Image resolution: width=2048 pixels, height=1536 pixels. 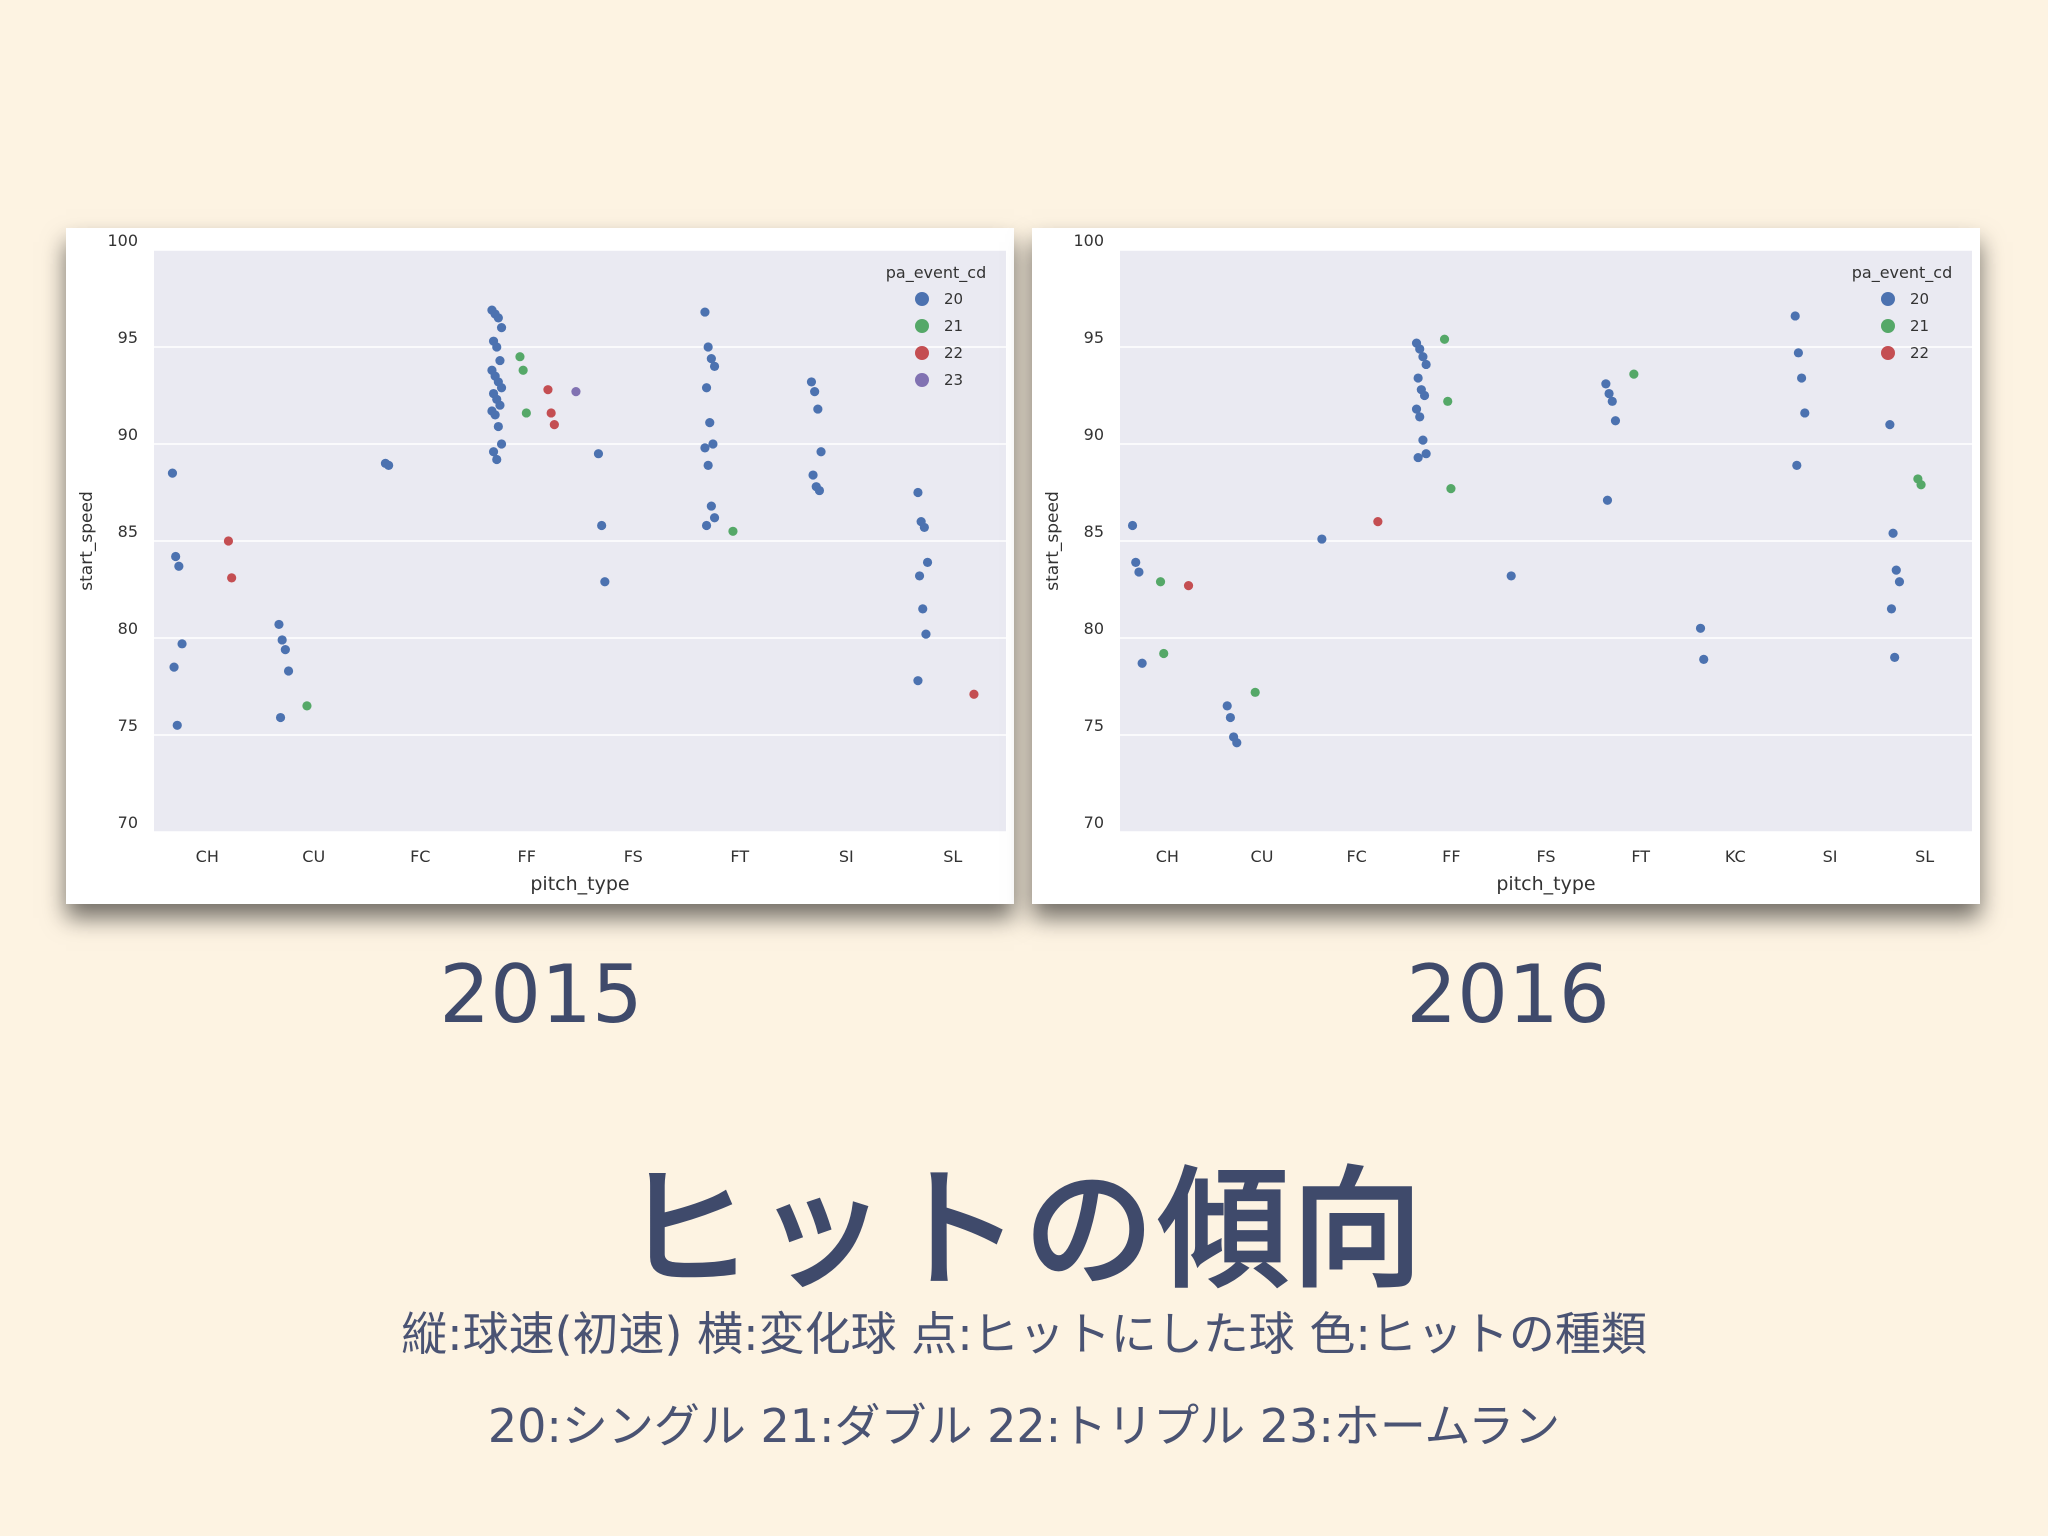 What do you see at coordinates (1451, 856) in the screenshot?
I see `x-tick-label: FF` at bounding box center [1451, 856].